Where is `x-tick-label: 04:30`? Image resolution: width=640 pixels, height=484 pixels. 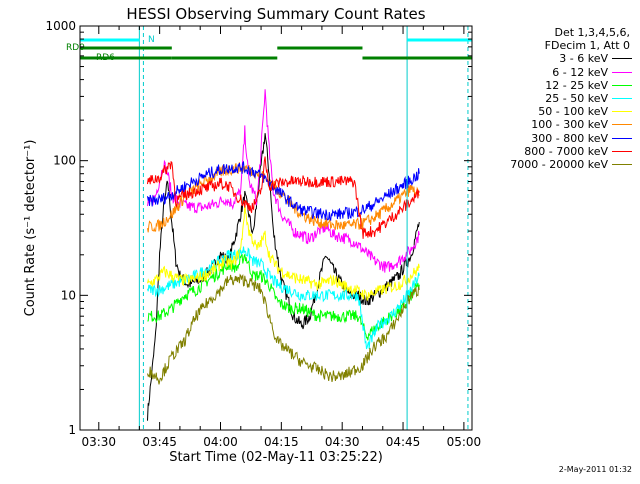 x-tick-label: 04:30 is located at coordinates (342, 442).